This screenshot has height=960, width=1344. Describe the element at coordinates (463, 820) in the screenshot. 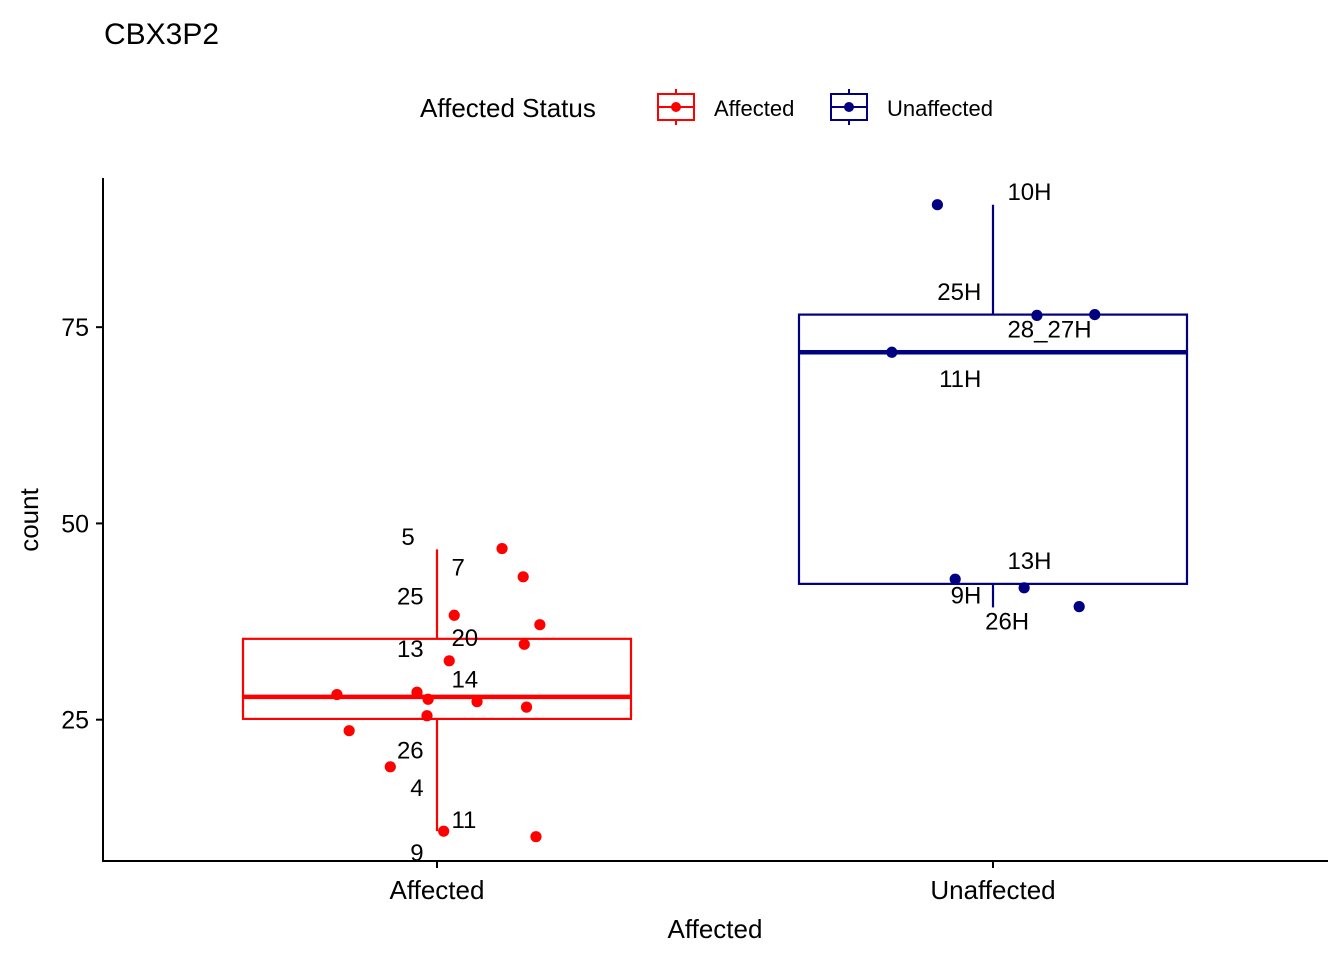

I see `point-label-11: 11` at that location.